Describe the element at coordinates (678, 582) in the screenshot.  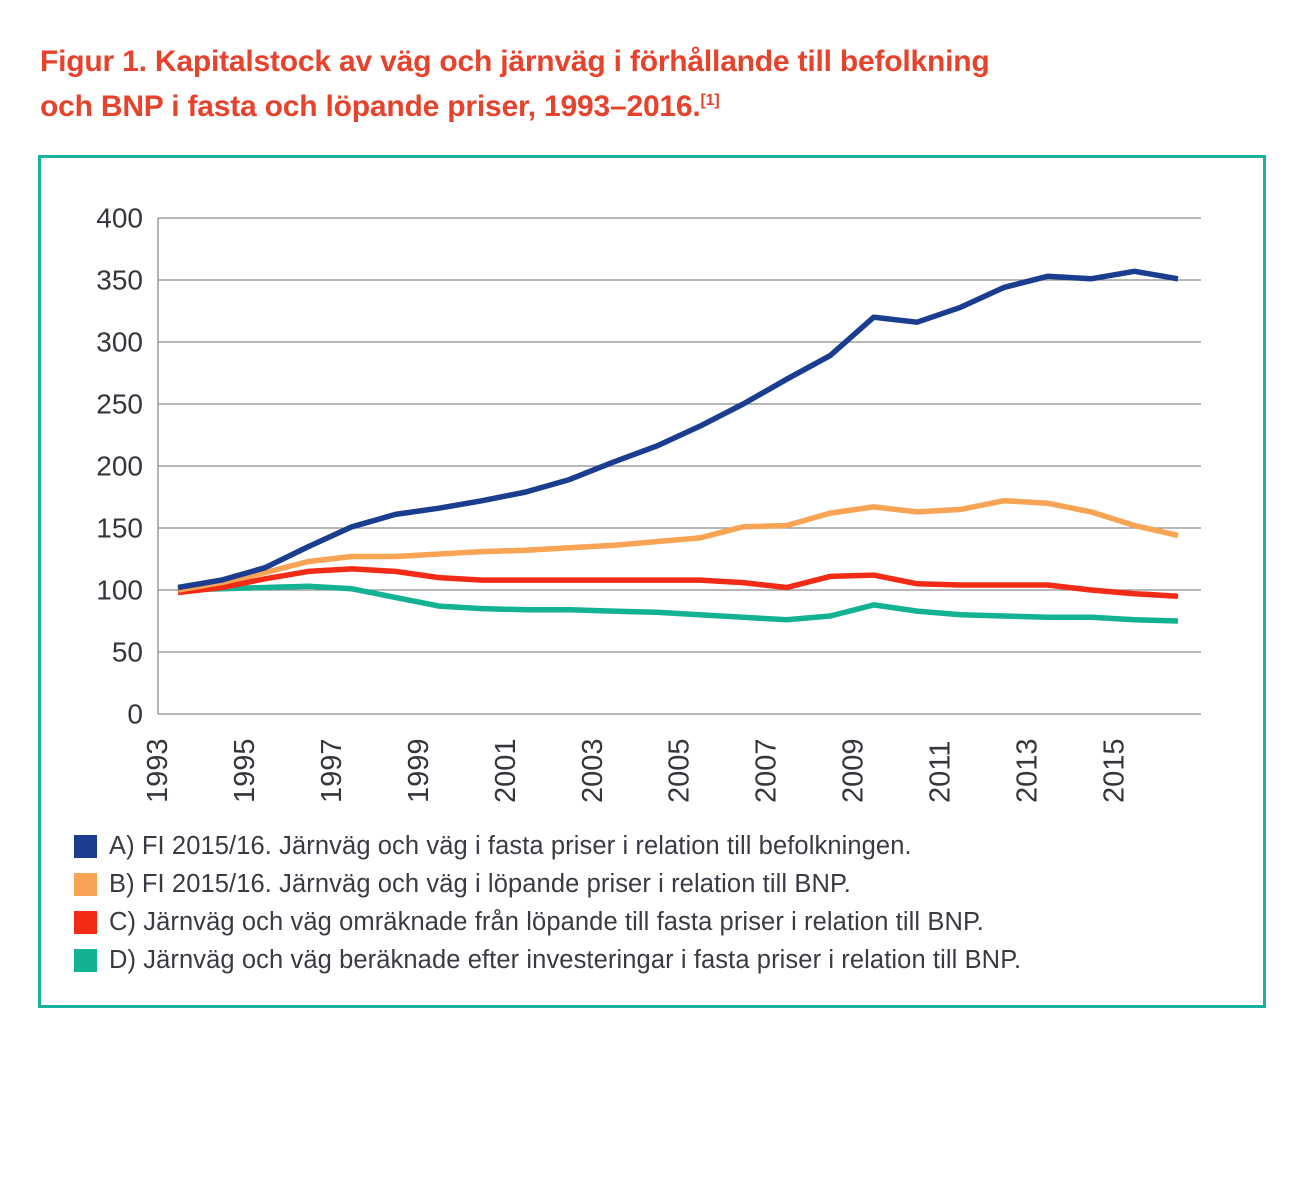
I see `series-line-C` at that location.